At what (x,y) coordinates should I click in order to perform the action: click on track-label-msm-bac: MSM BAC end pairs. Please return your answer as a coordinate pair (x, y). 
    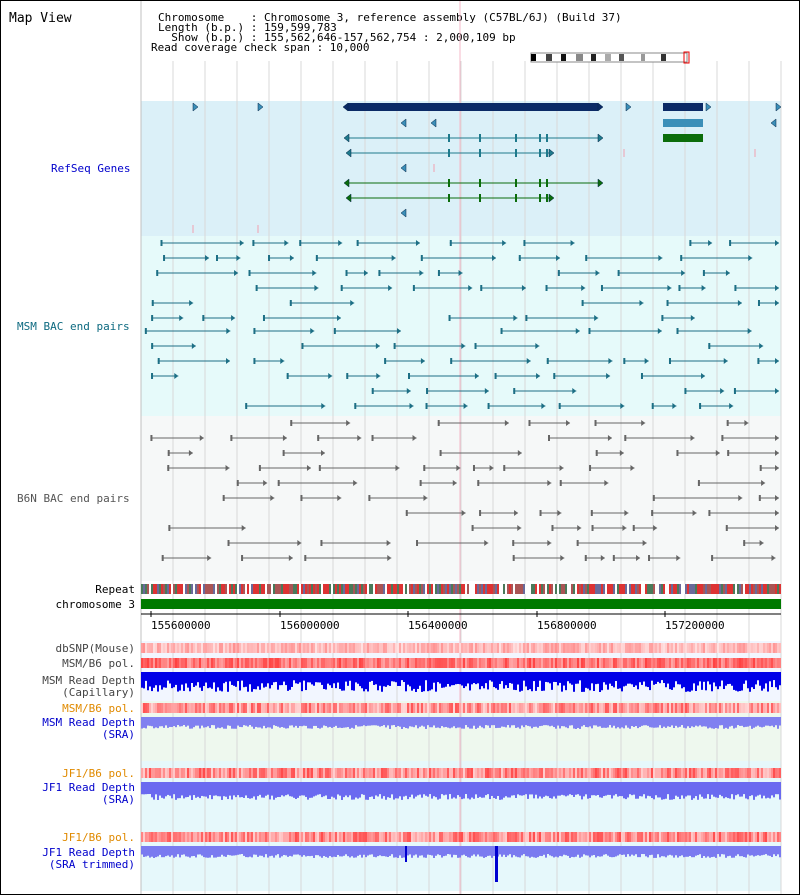
    Looking at the image, I should click on (73, 326).